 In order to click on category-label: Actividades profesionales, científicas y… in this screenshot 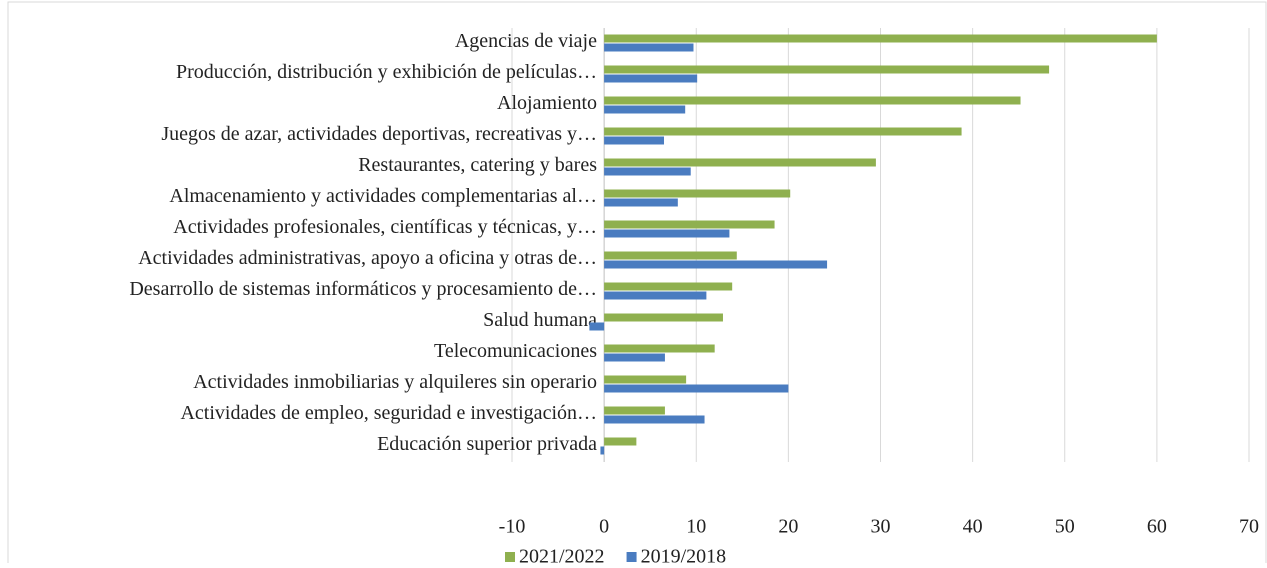, I will do `click(385, 227)`.